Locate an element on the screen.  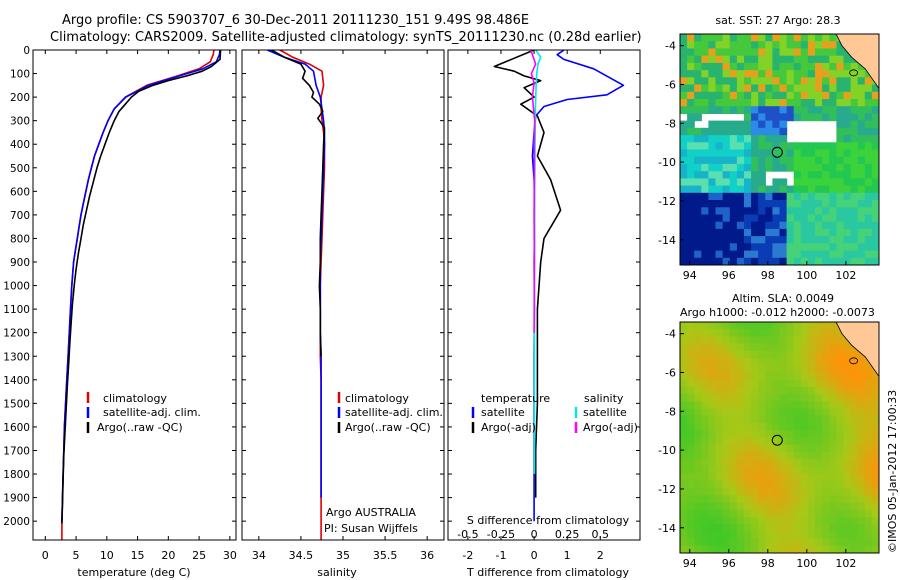
argo-pi: PI: Susan Wijffels is located at coordinates (371, 528).